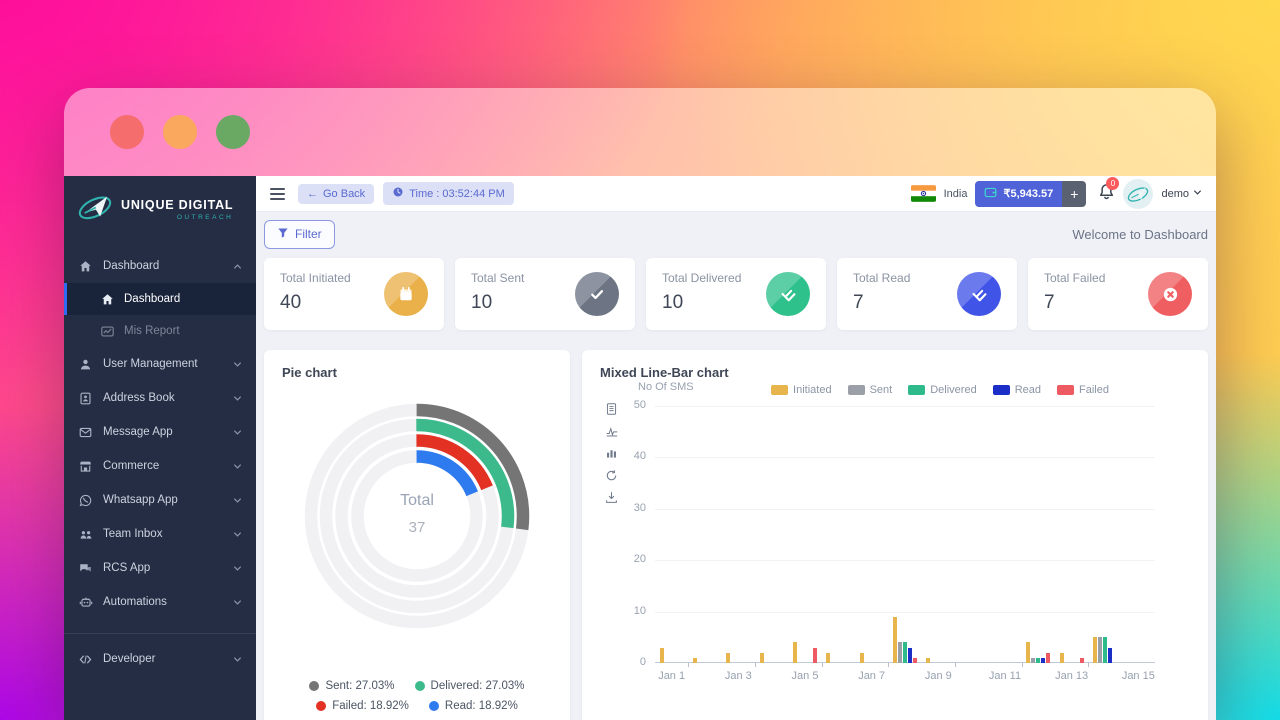 The image size is (1280, 720). What do you see at coordinates (1016, 390) in the screenshot?
I see `mixed-legend-item-read: Read` at bounding box center [1016, 390].